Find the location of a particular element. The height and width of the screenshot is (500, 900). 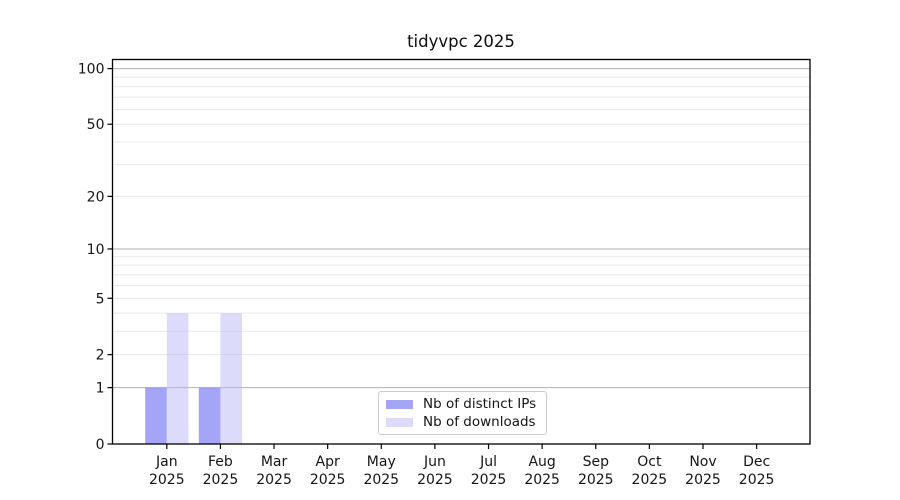

y-tick-label: 20 is located at coordinates (96, 197).